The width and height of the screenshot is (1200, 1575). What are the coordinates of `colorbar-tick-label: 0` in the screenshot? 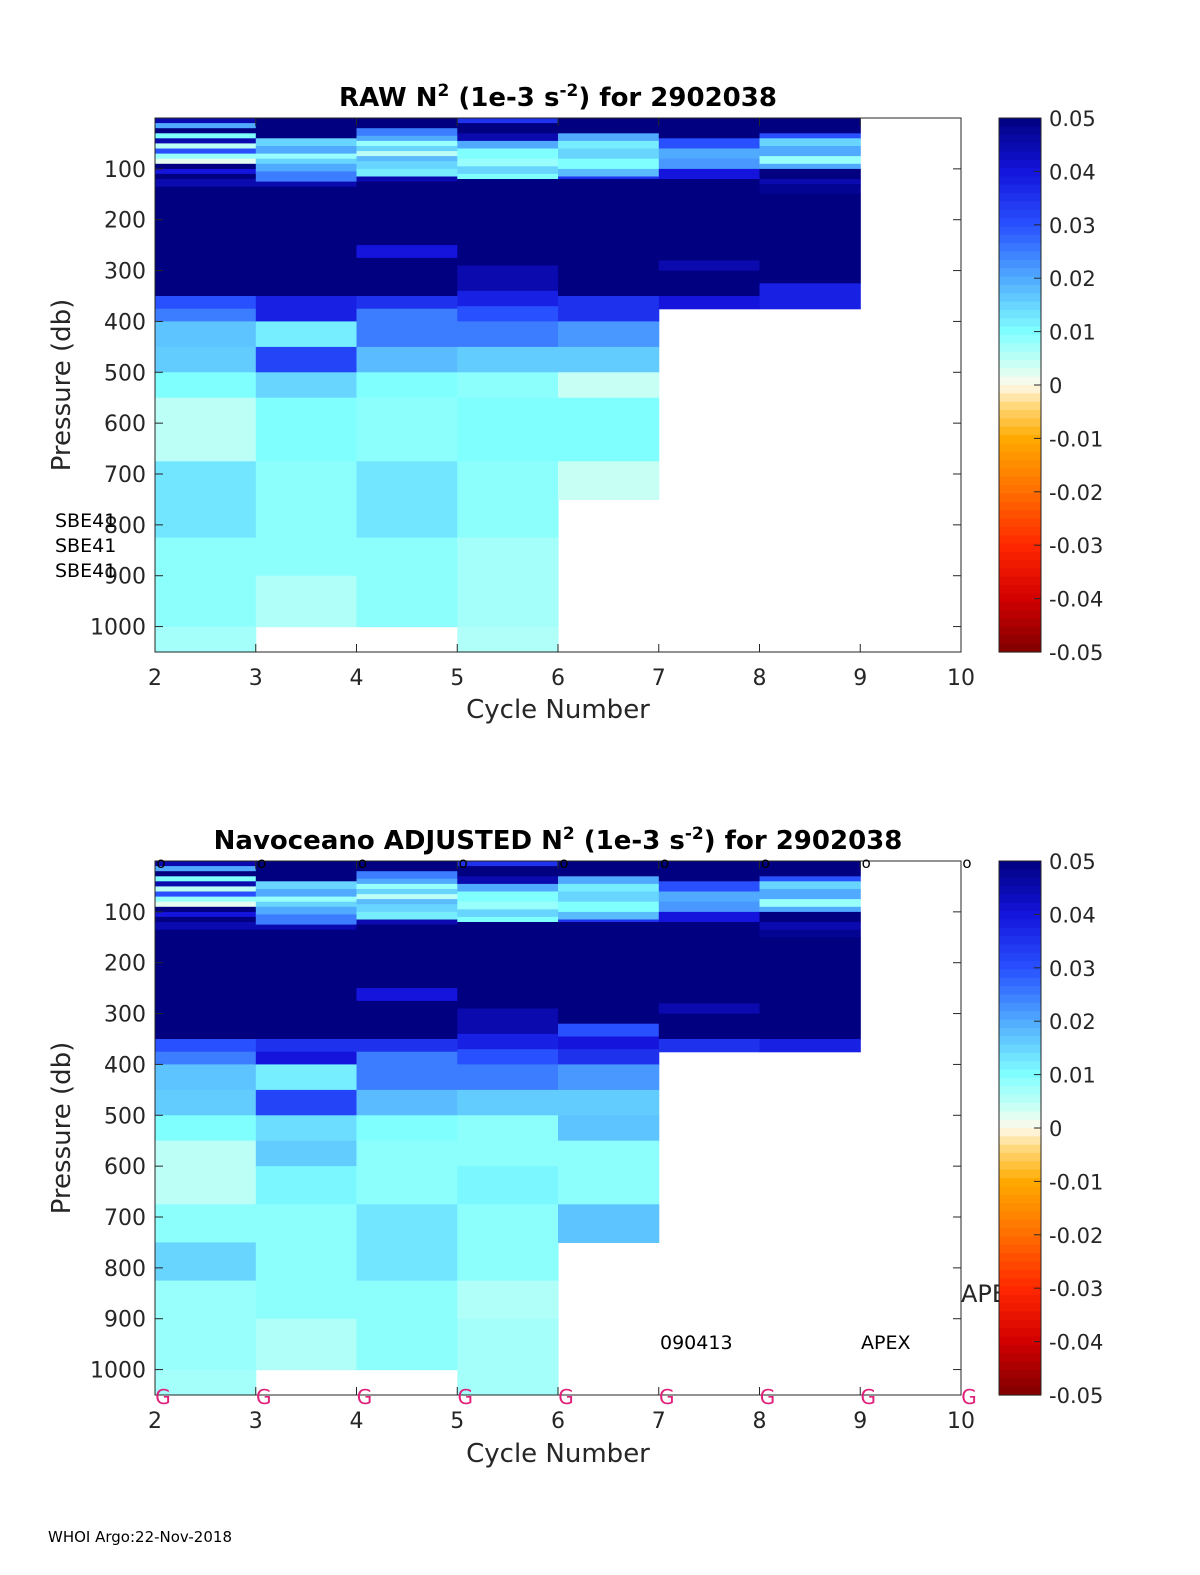 It's located at (1055, 386).